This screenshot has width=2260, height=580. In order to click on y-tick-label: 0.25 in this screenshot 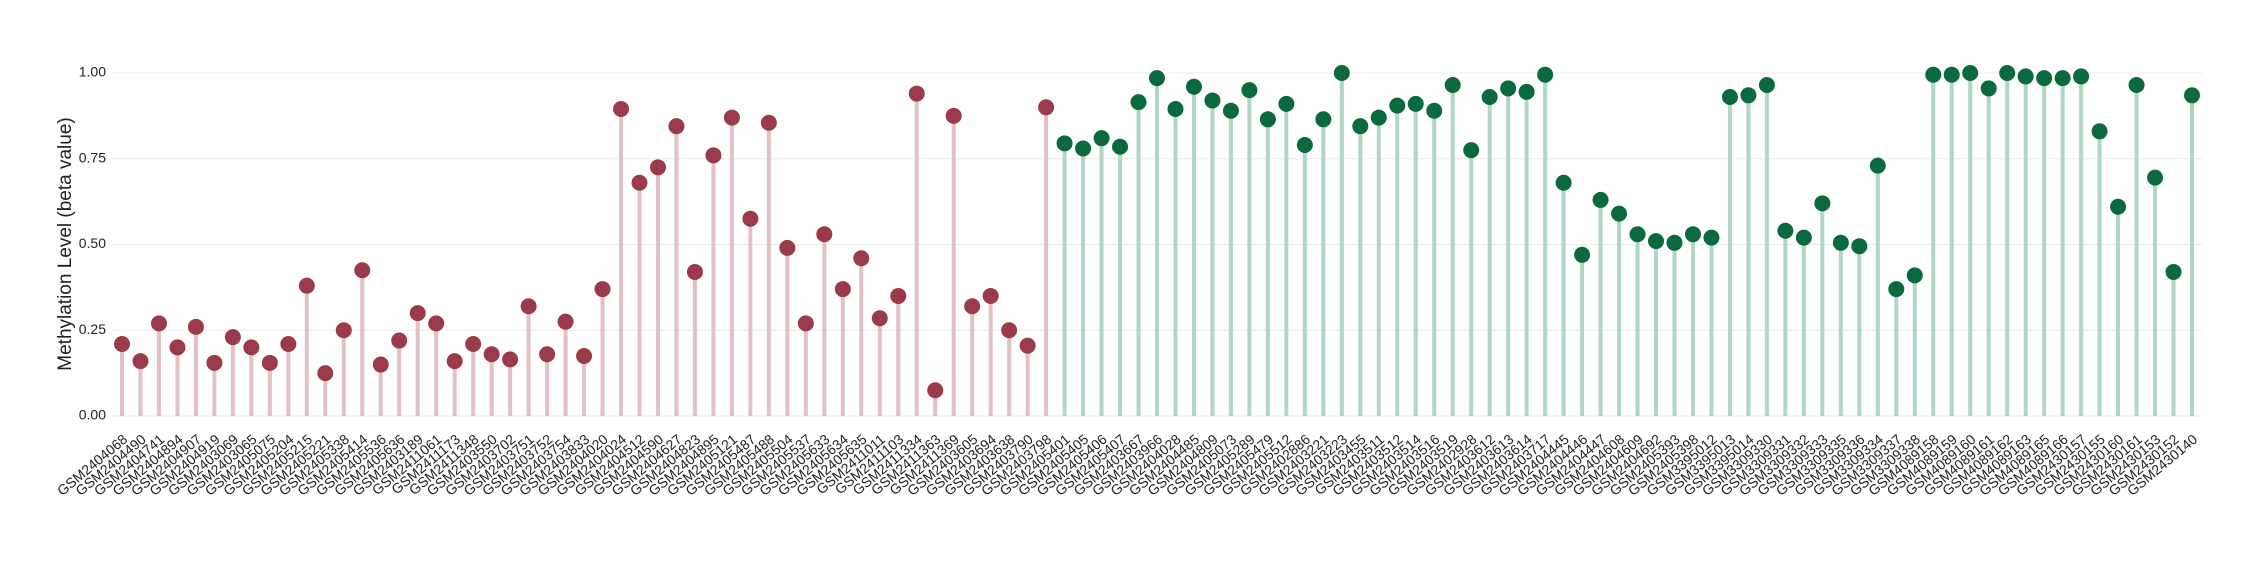, I will do `click(92, 329)`.